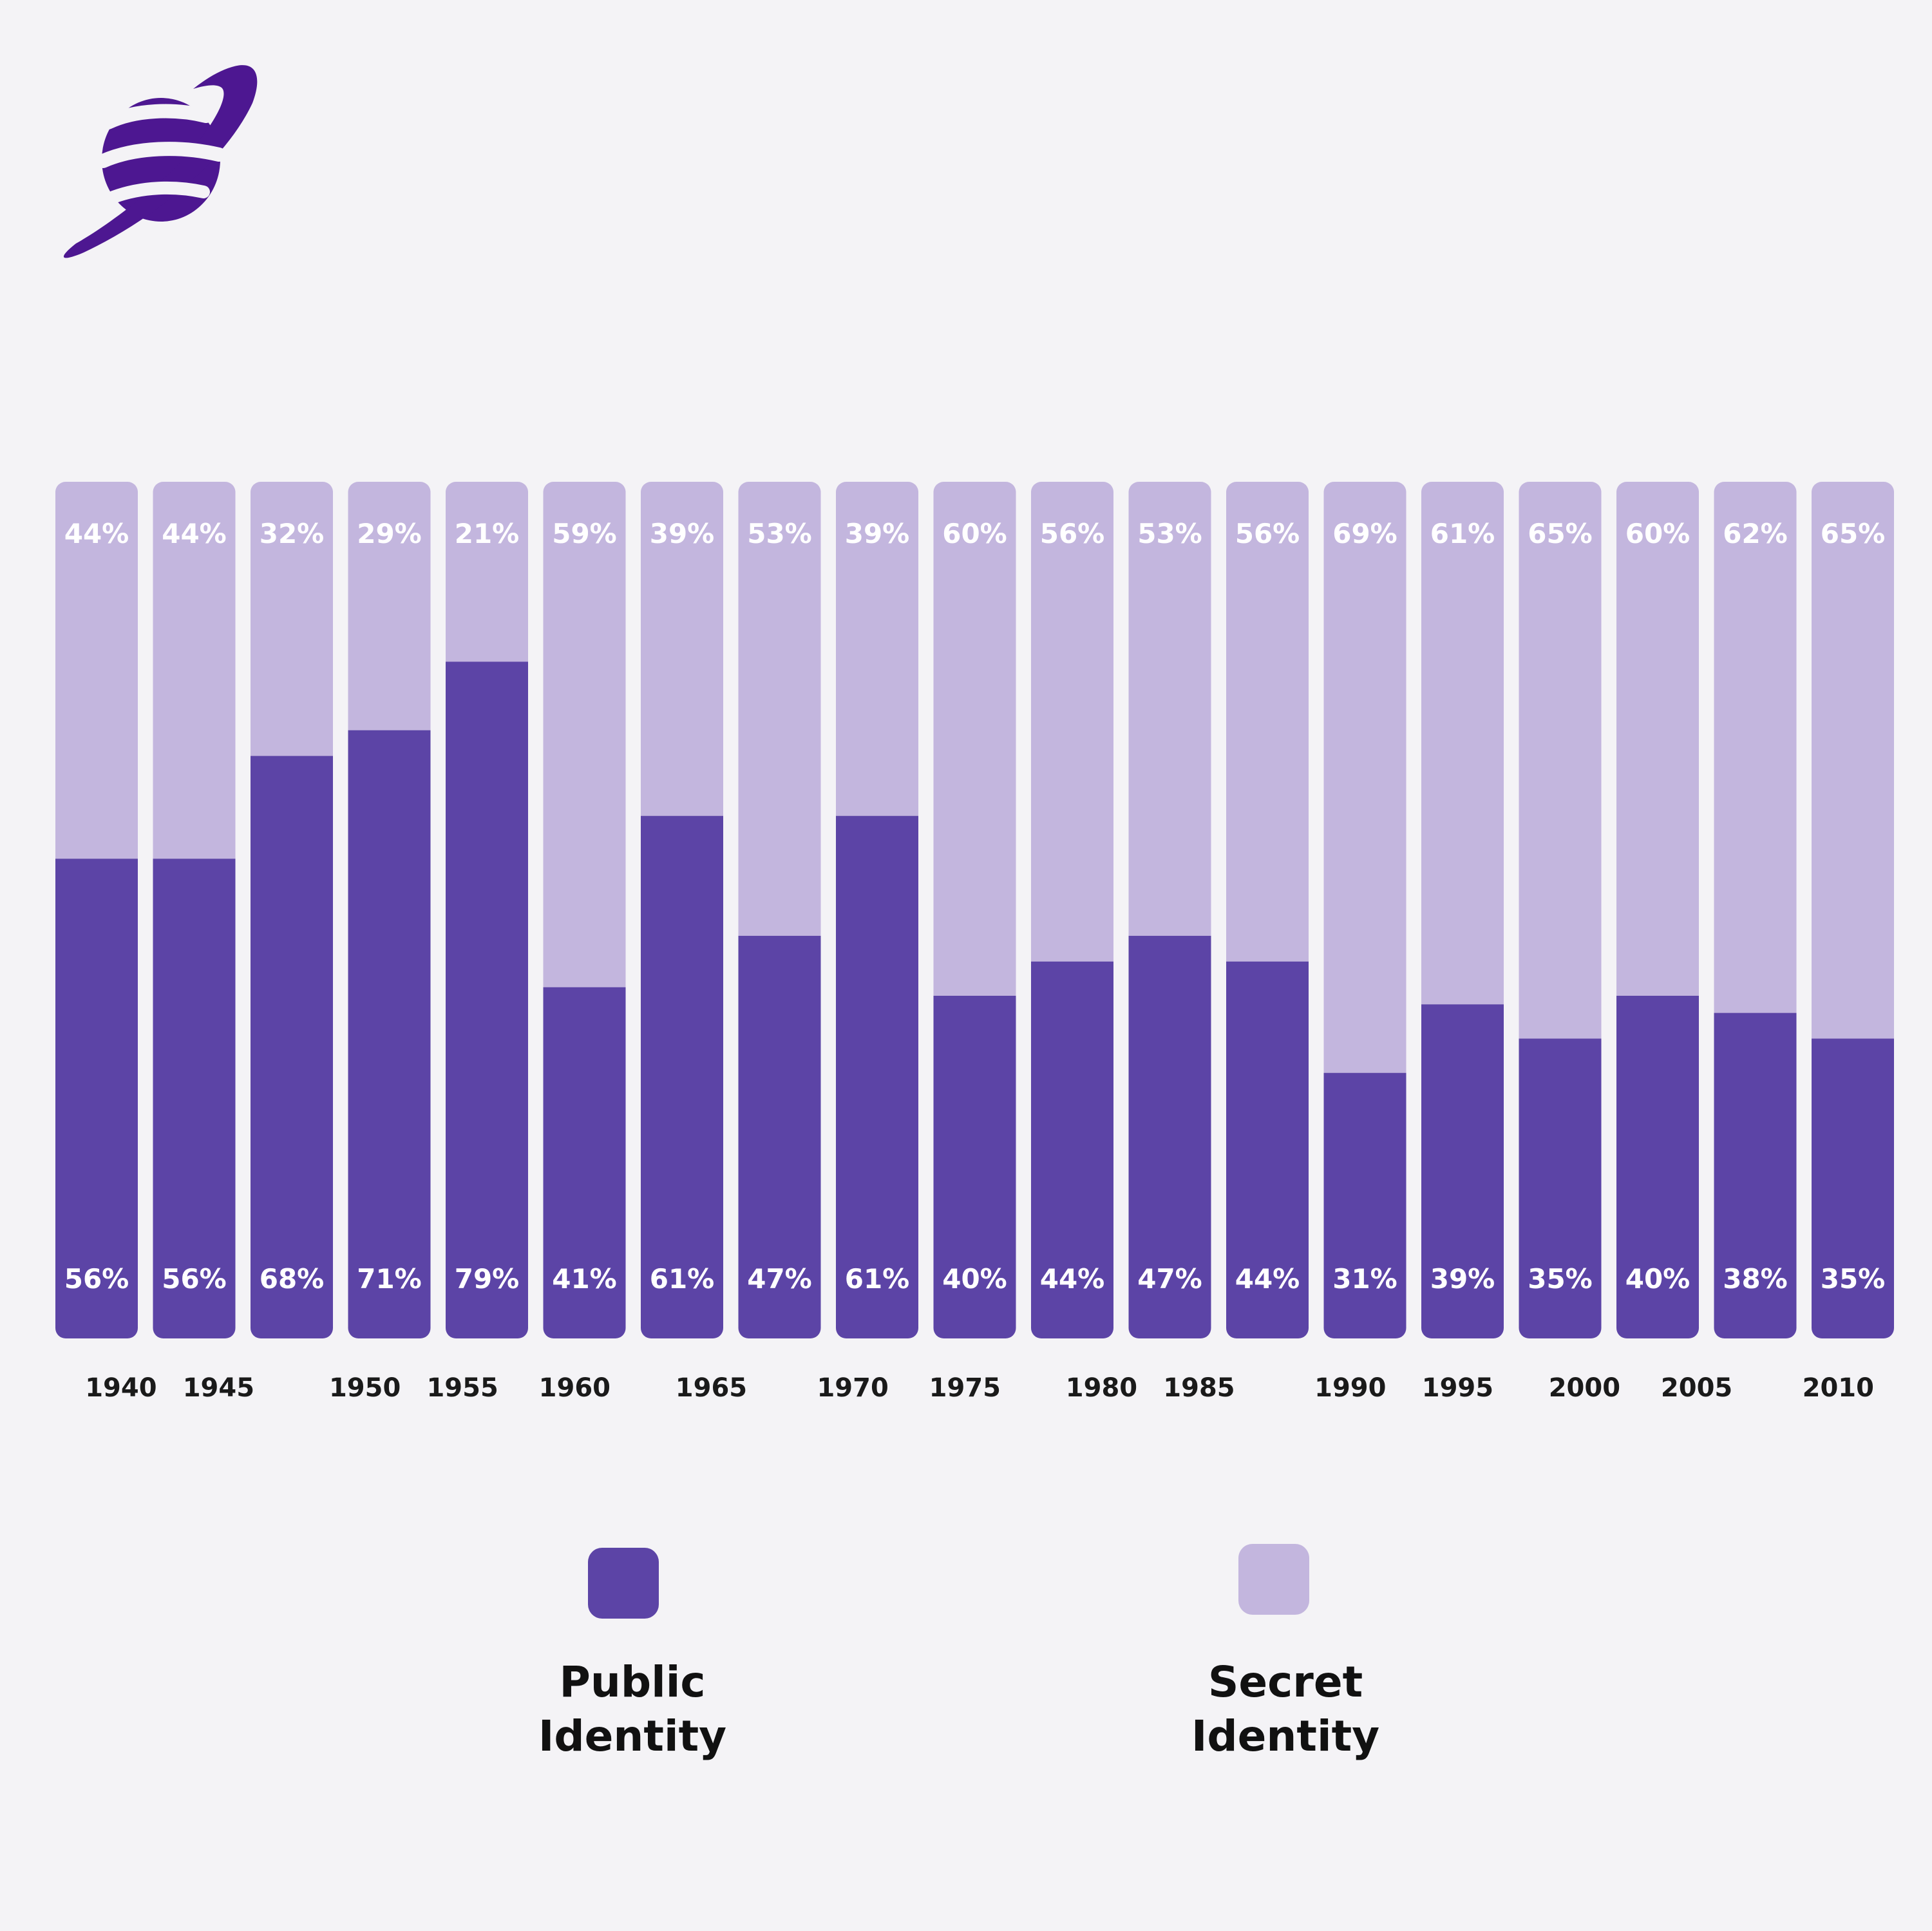 The height and width of the screenshot is (1931, 1932). I want to click on bar-label-secret: 21%, so click(487, 533).